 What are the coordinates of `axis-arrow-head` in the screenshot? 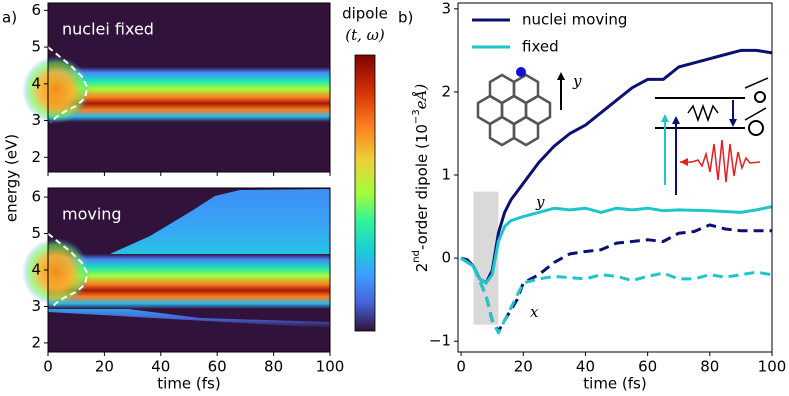 It's located at (561, 76).